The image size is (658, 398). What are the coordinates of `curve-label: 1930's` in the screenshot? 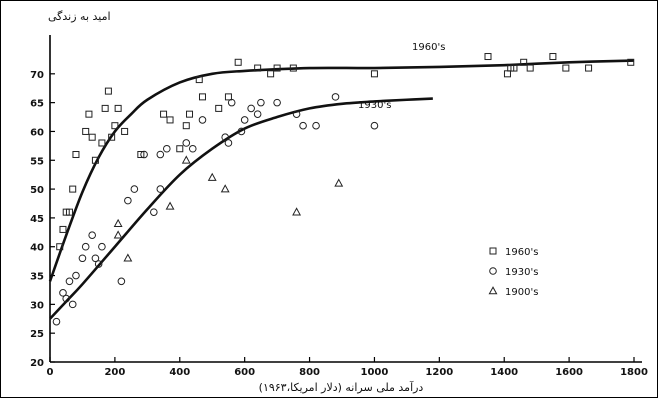 It's located at (374, 105).